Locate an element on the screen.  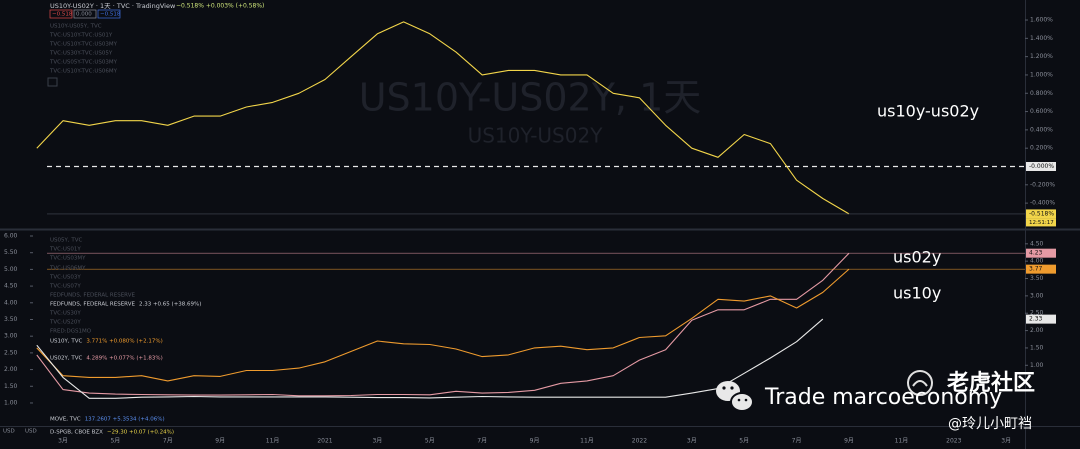
y-tick-label: -0.200% is located at coordinates (1042, 184).